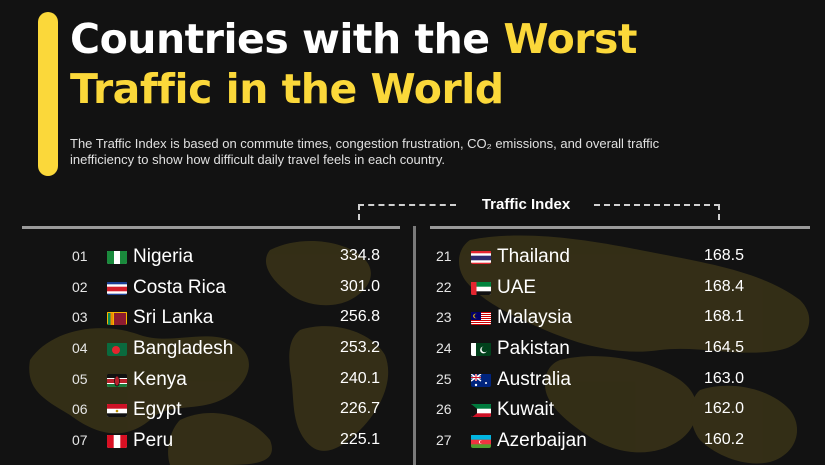 This screenshot has width=825, height=465. I want to click on table-divider-right, so click(620, 227).